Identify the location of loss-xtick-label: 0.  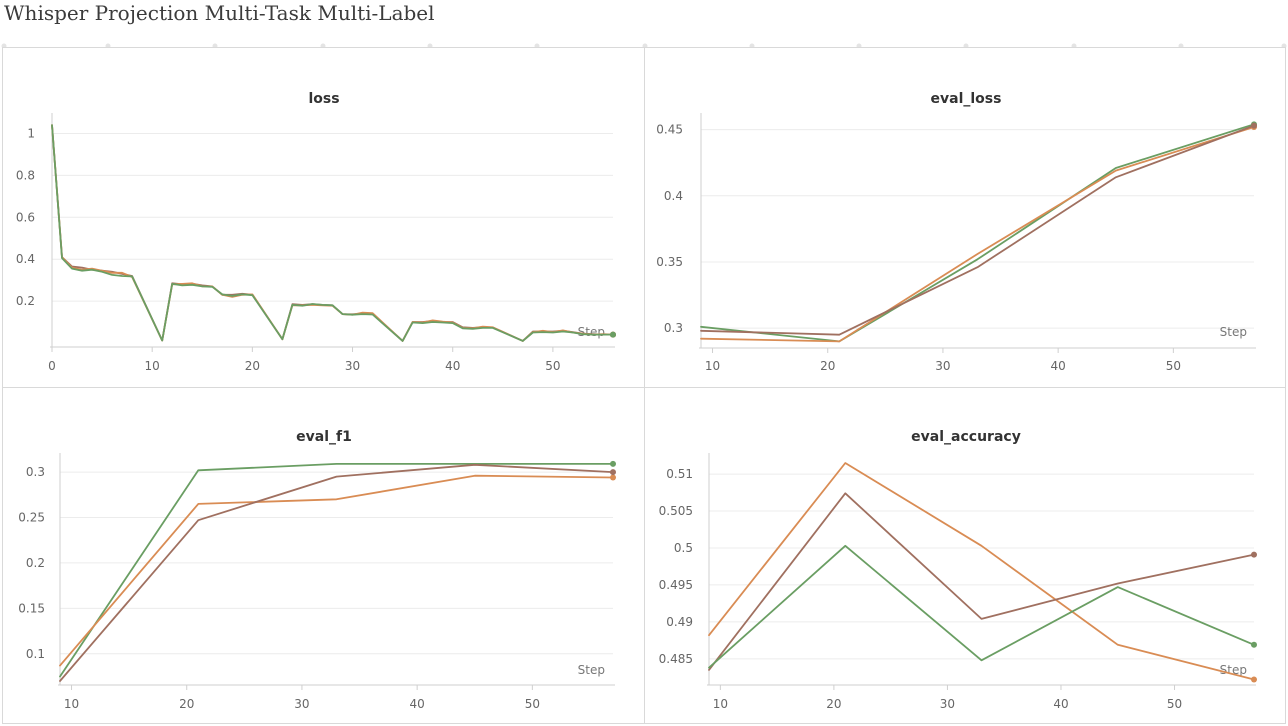
(52, 366).